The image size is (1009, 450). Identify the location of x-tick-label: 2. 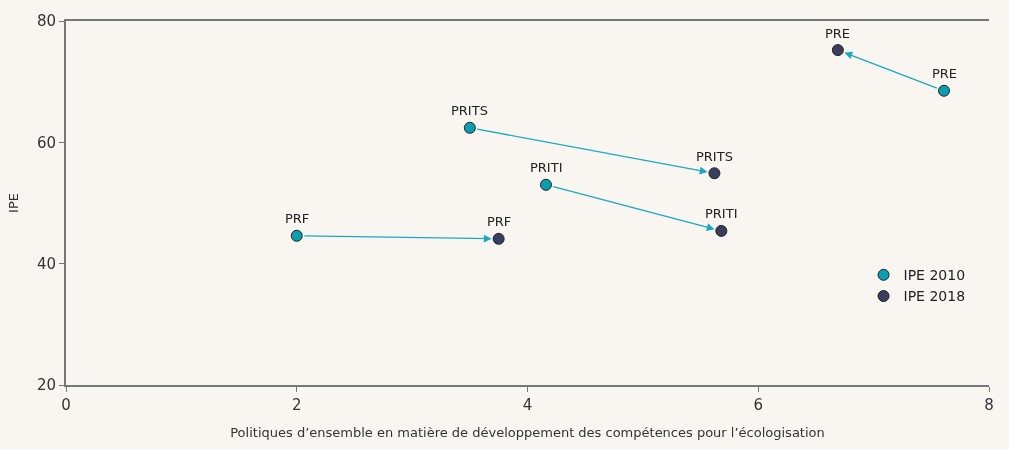
(296, 405).